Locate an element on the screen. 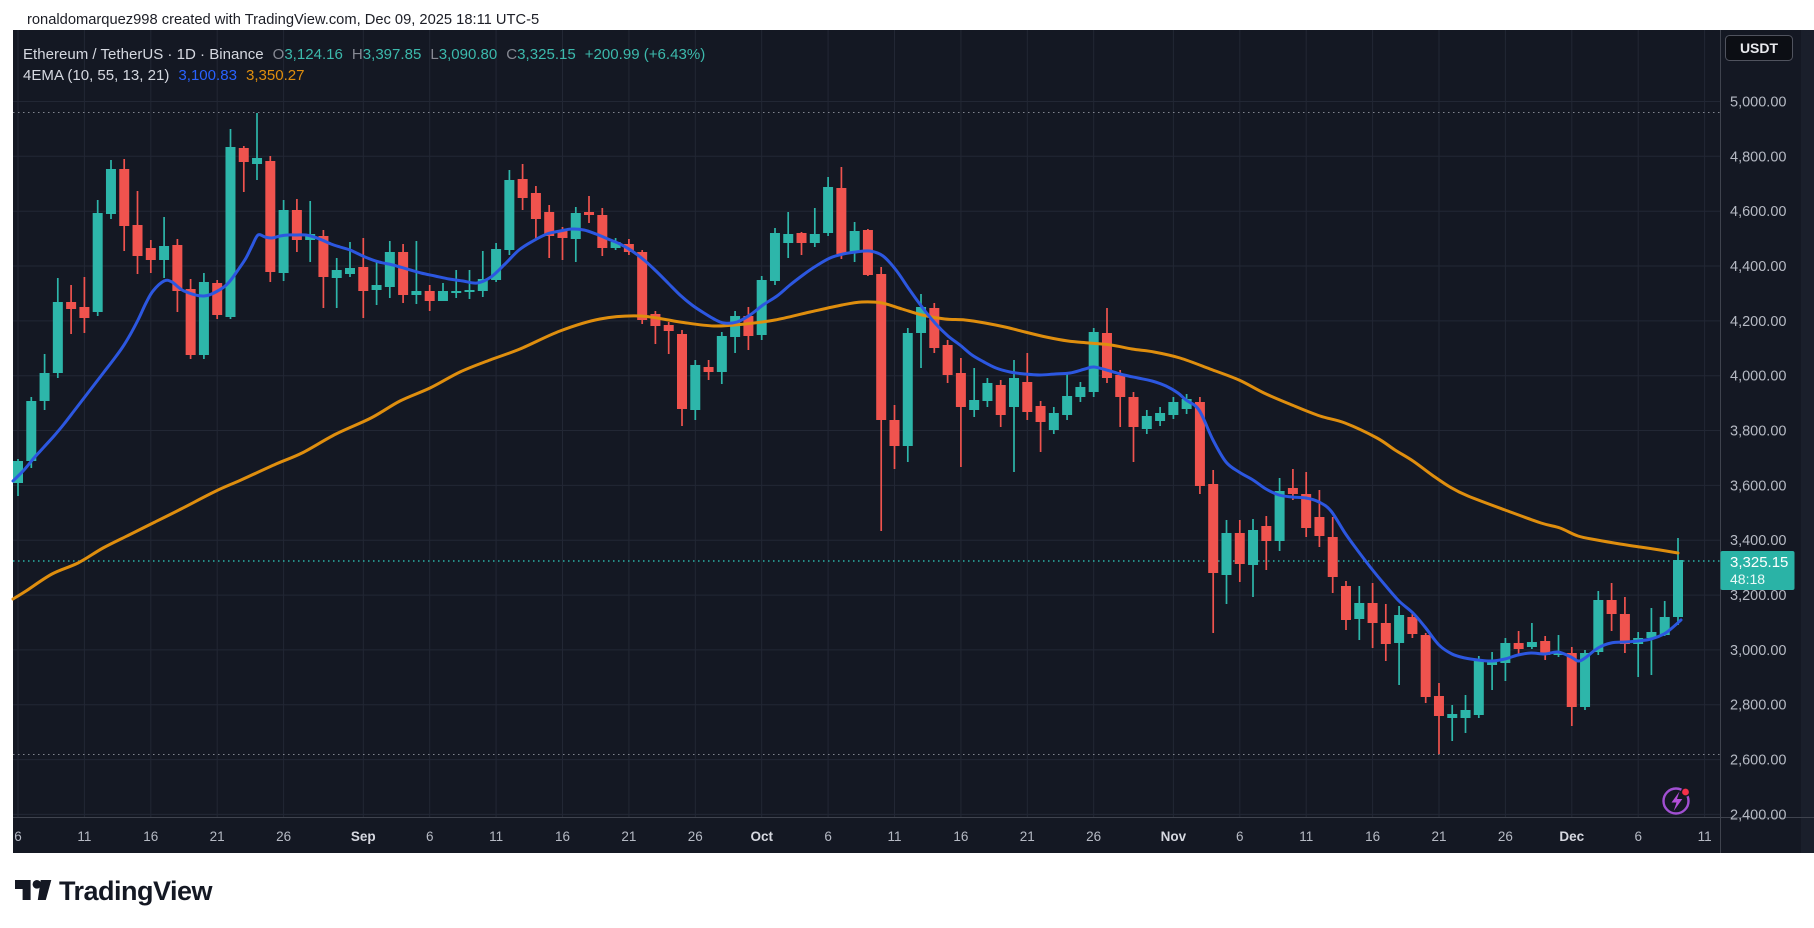  svg-text: Sep is located at coordinates (363, 836).